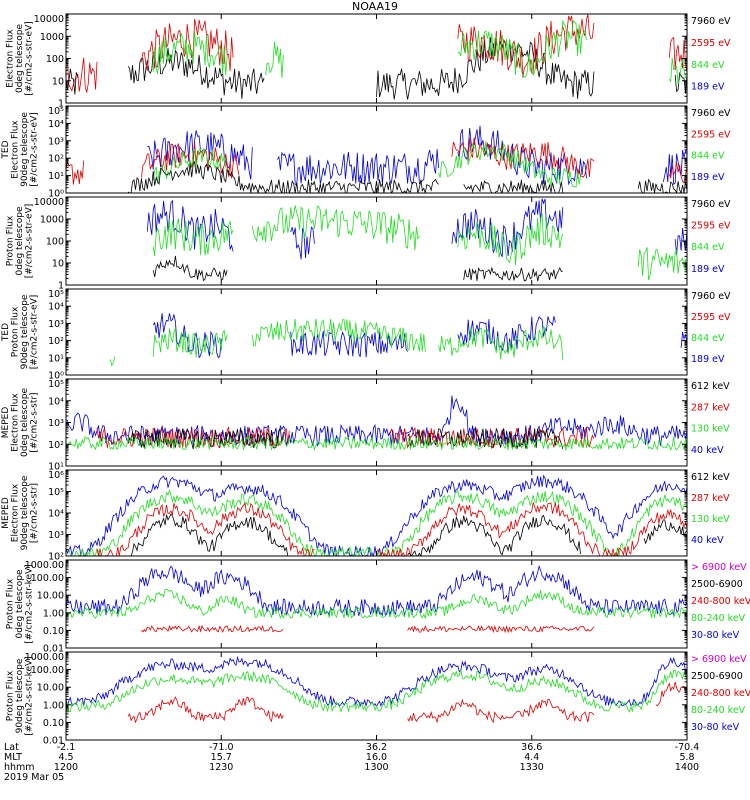 This screenshot has height=800, width=750. I want to click on legend-5-1: 287 keV, so click(710, 498).